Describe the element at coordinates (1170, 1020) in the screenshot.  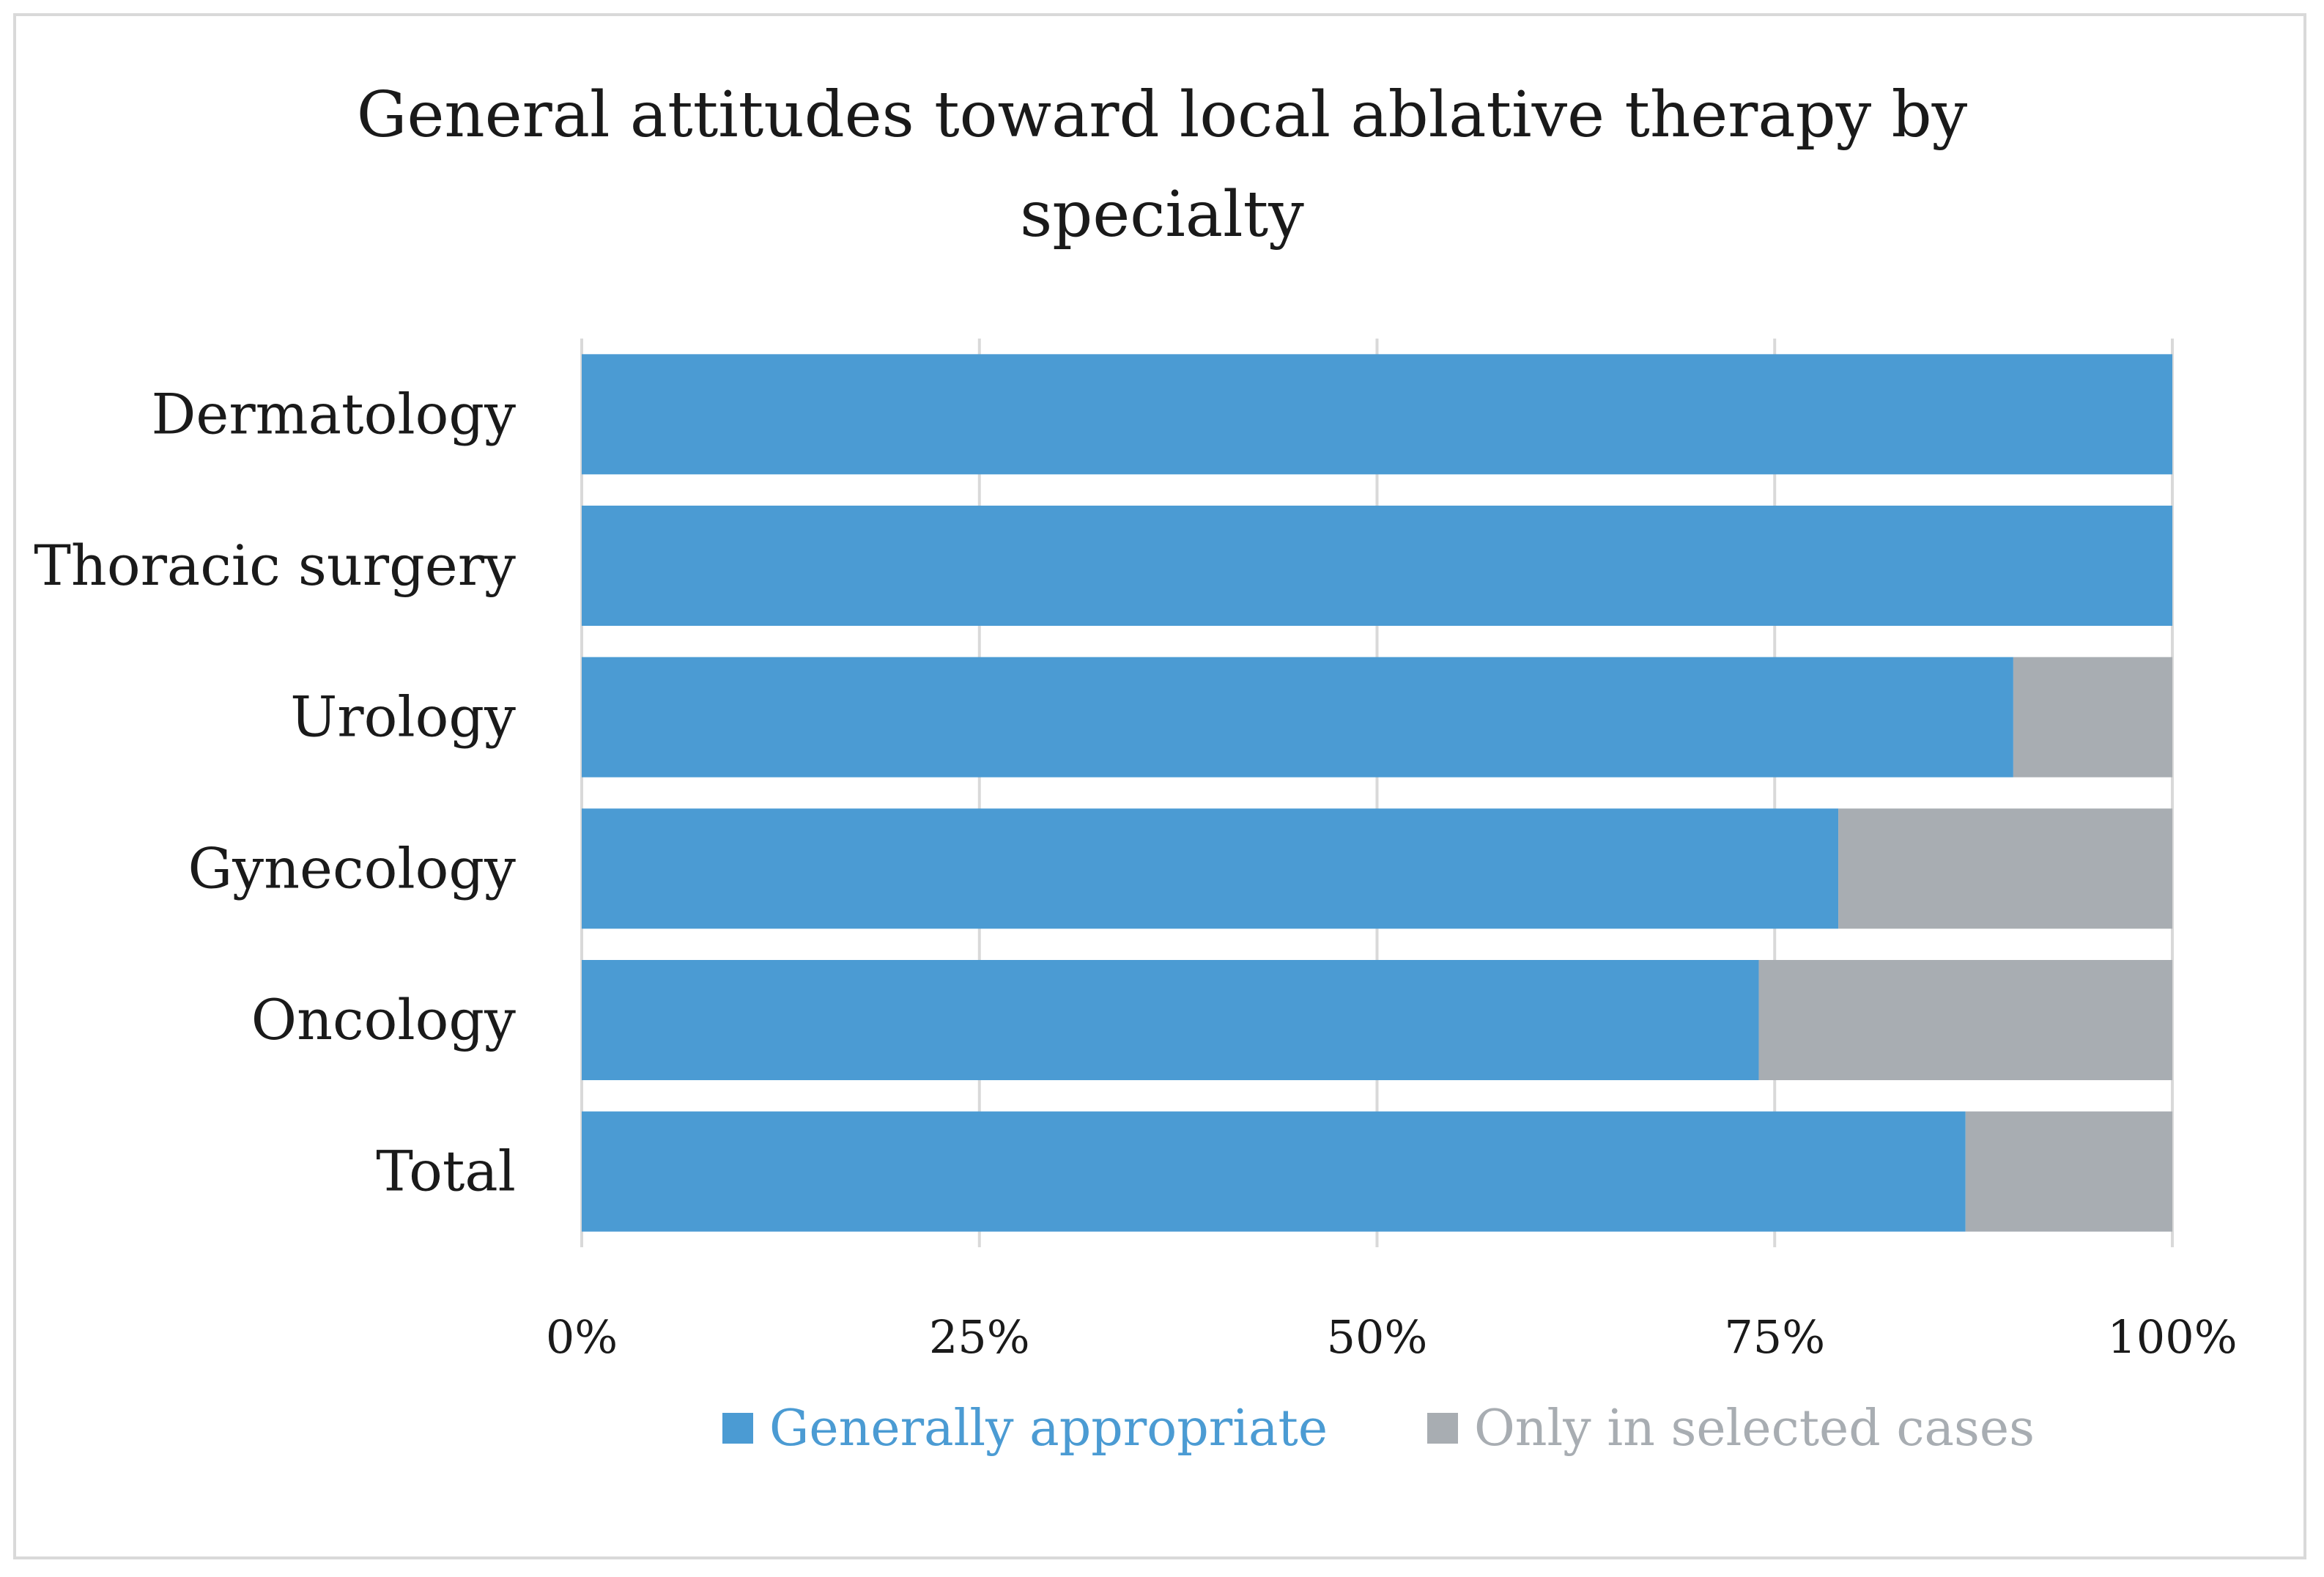
I see `bar-oncology-generally-appropriate` at that location.